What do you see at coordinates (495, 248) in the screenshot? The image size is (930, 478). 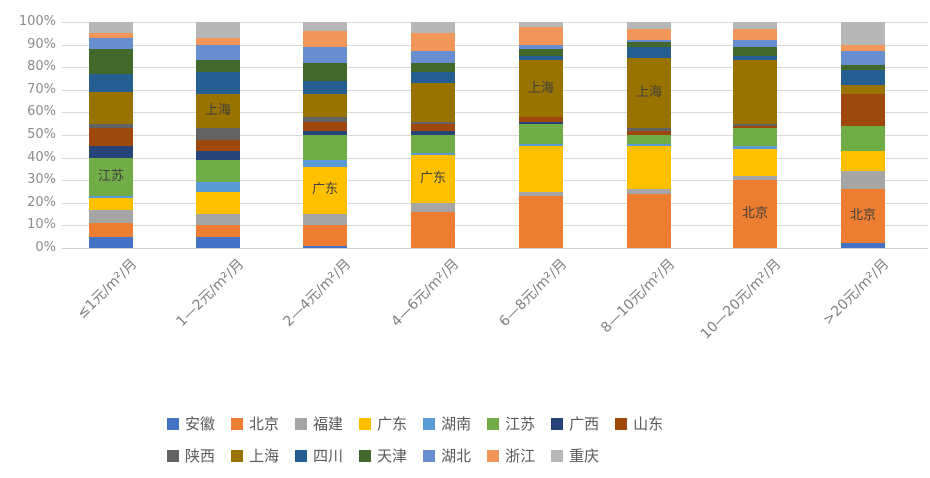 I see `x-axis-line` at bounding box center [495, 248].